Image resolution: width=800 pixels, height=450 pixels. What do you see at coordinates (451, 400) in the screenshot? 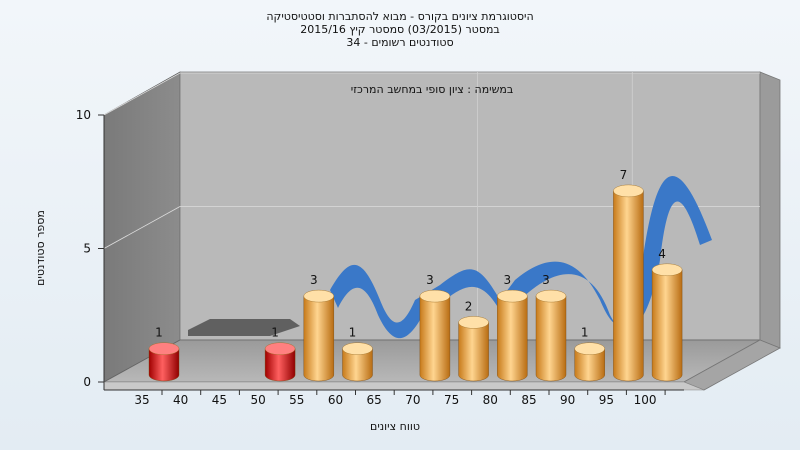
I see `x-tick-label: 75` at bounding box center [451, 400].